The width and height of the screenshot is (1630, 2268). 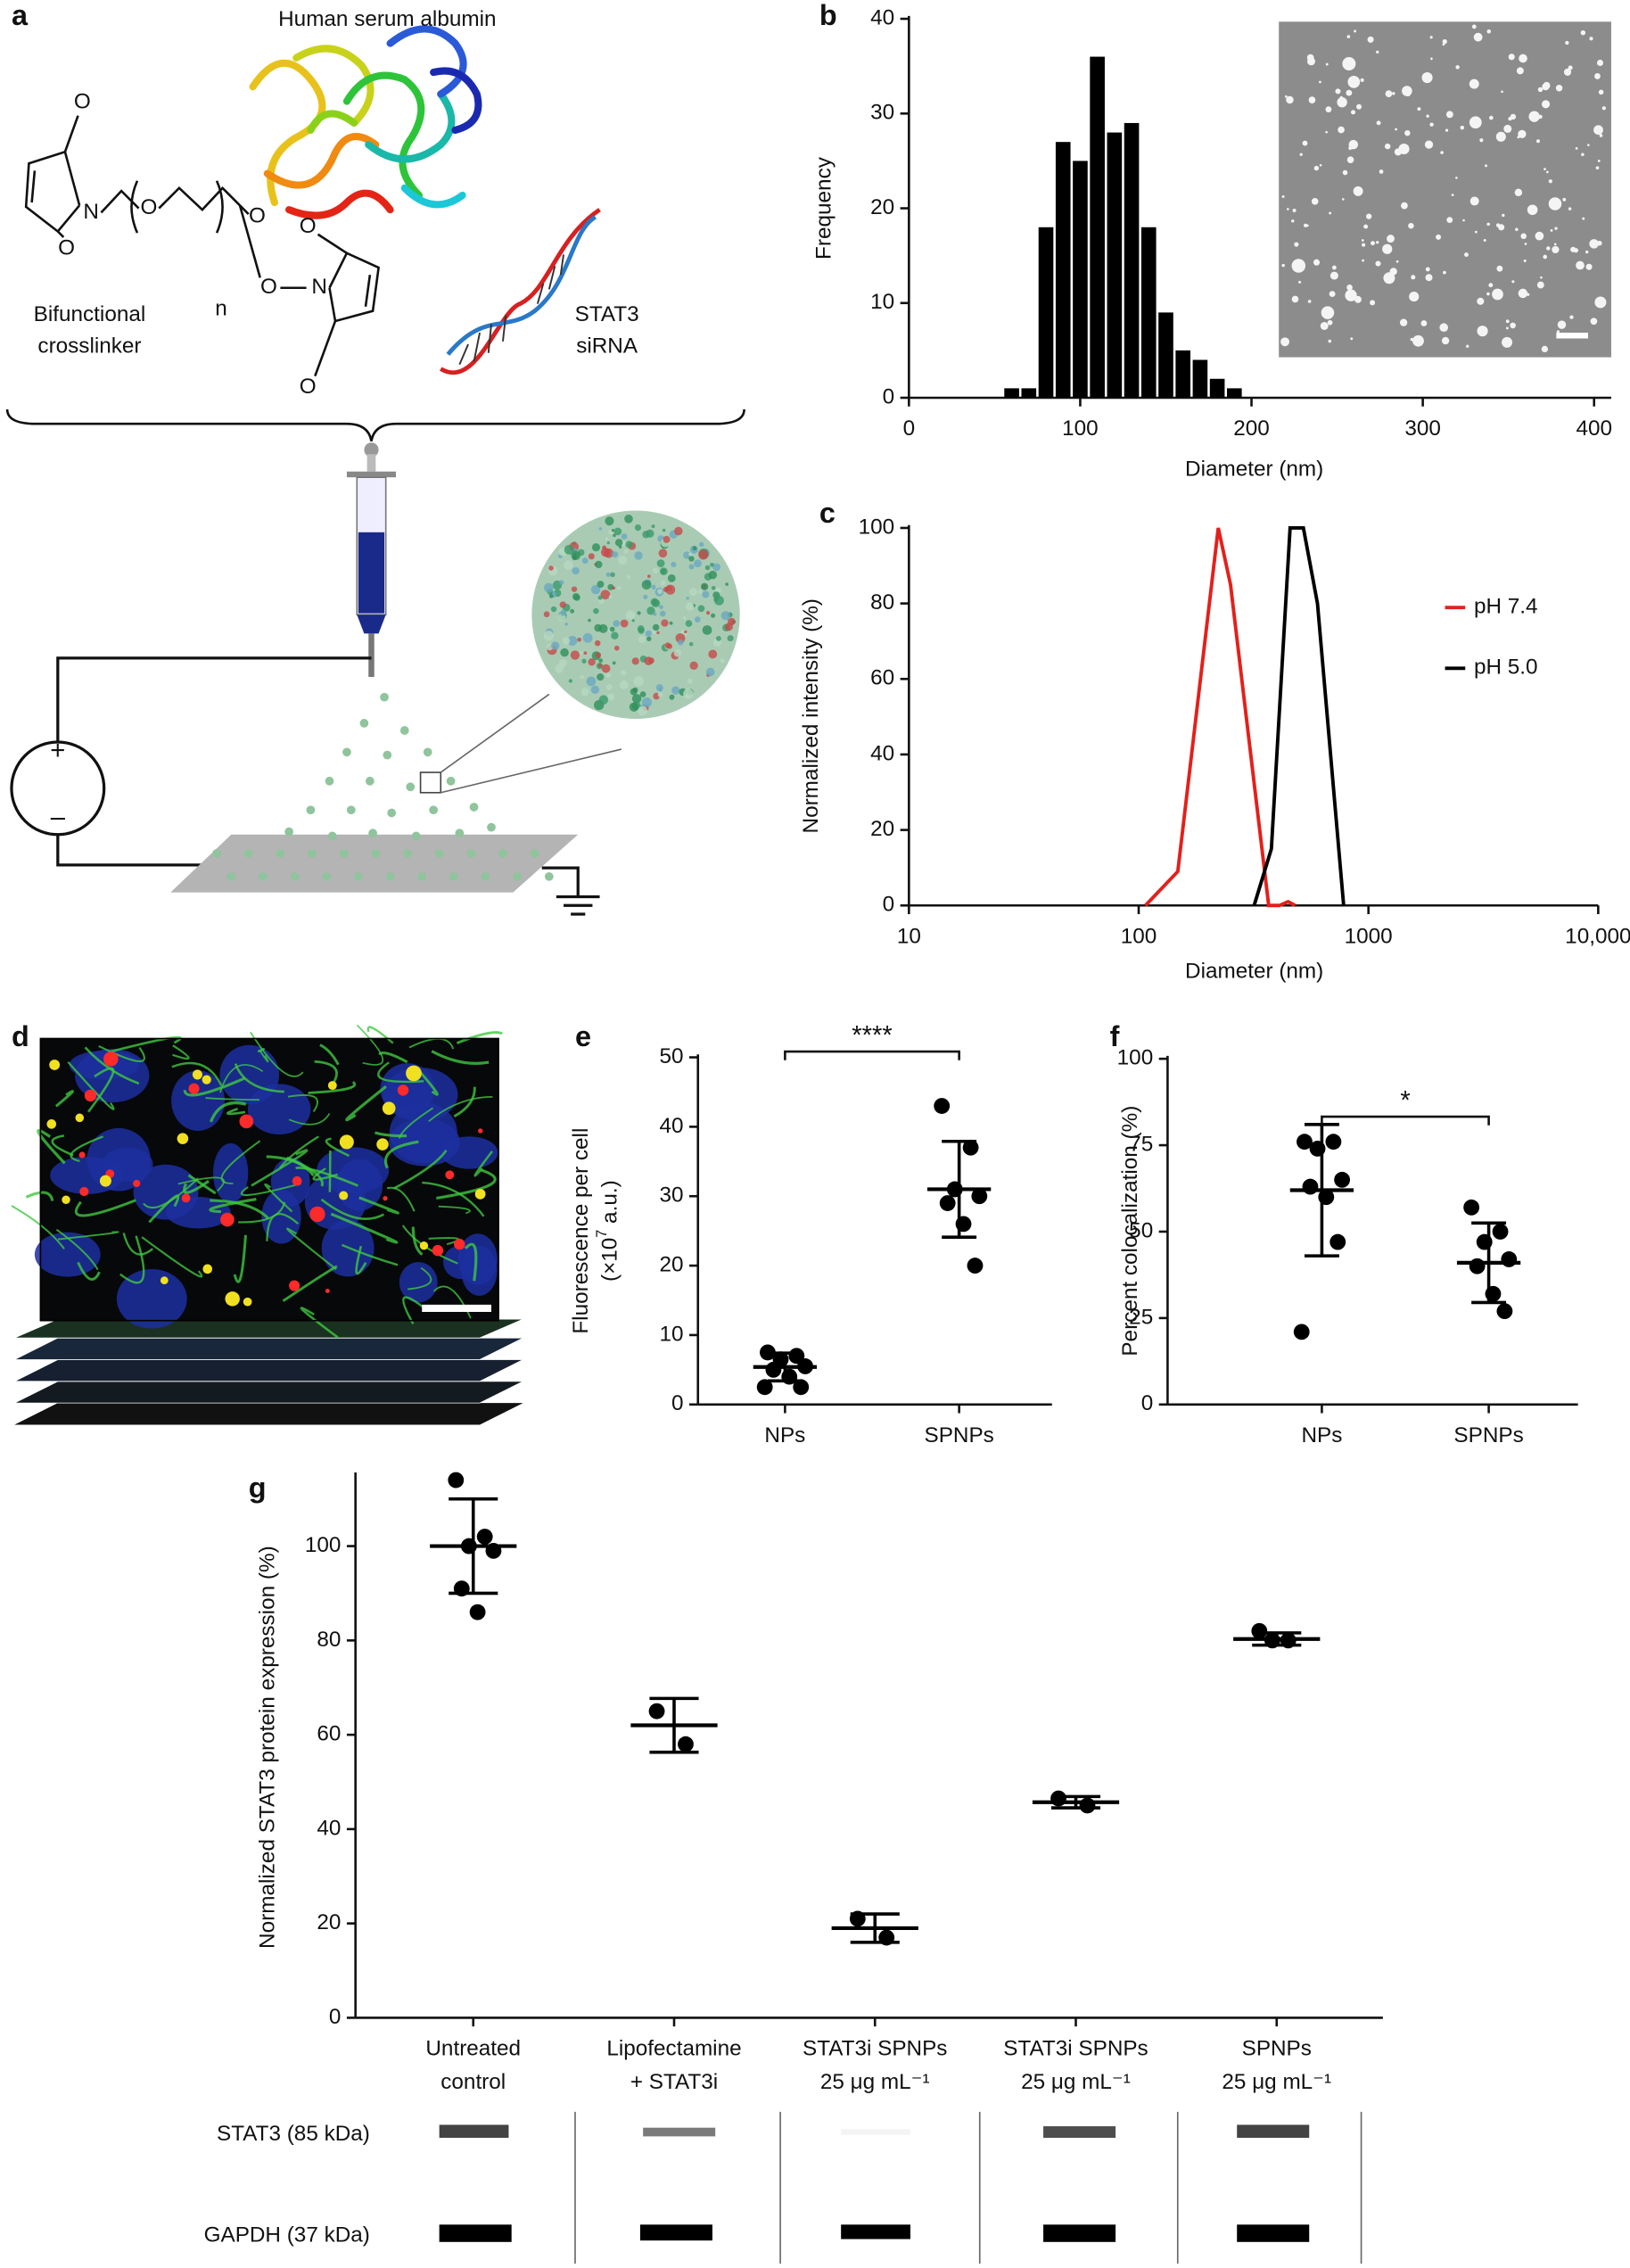 What do you see at coordinates (583, 1036) in the screenshot?
I see `panel-label: e` at bounding box center [583, 1036].